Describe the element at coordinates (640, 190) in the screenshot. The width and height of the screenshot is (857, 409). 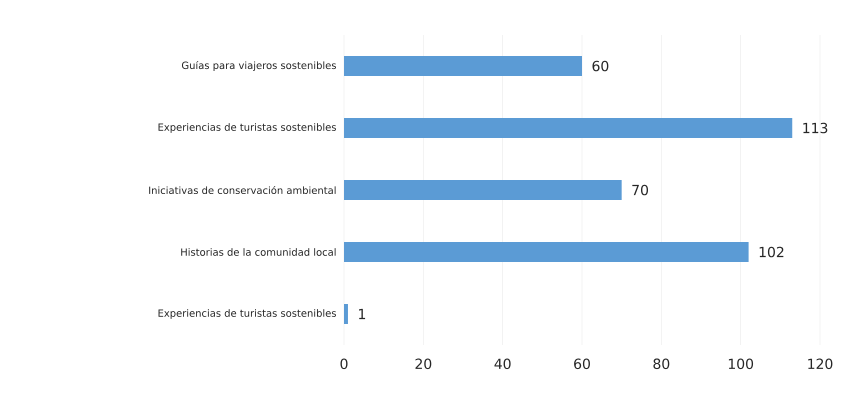
I see `data-label: 70` at that location.